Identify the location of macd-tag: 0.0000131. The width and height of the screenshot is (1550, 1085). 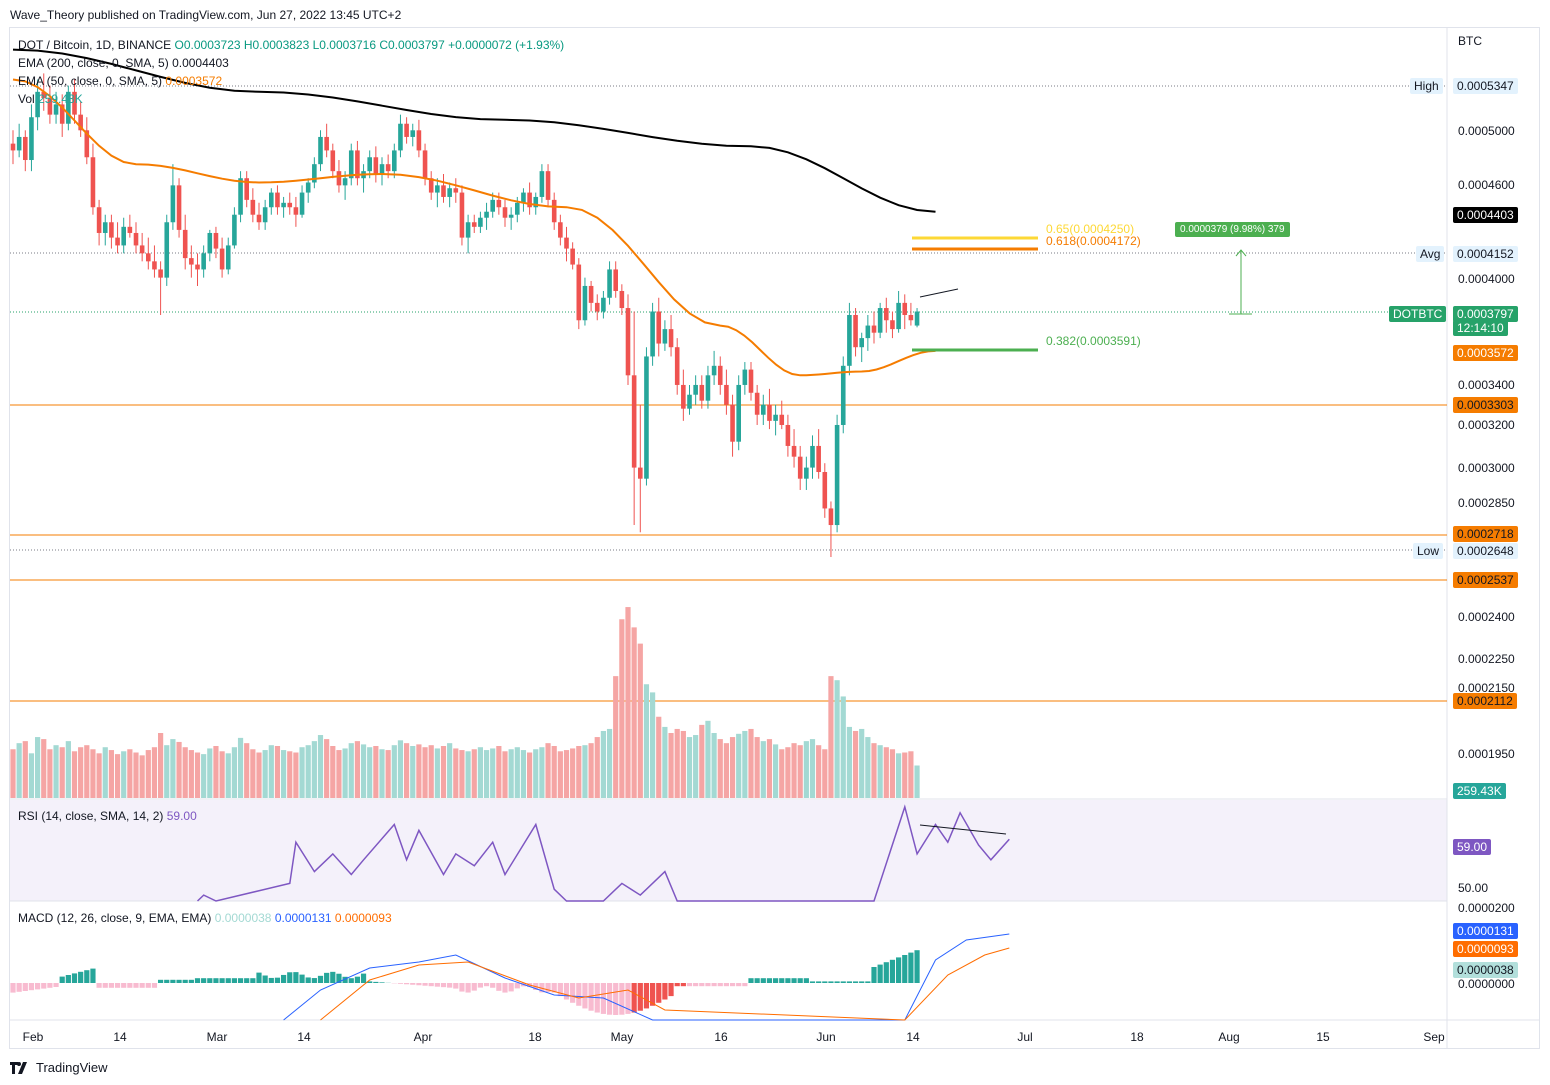
(1485, 931).